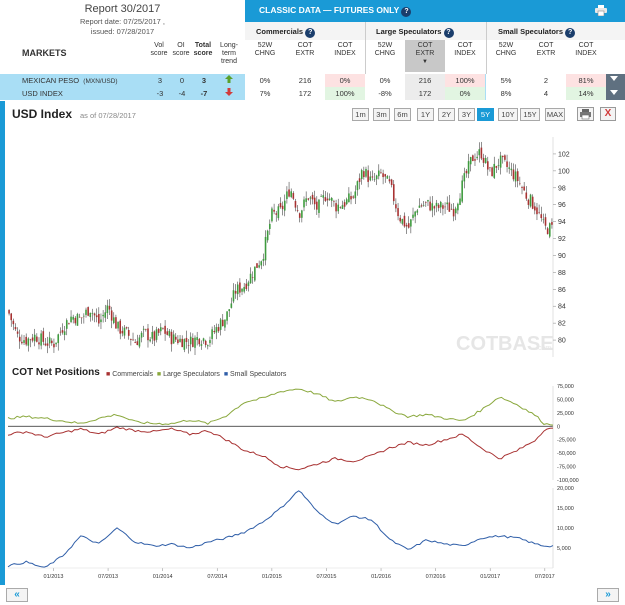 The image size is (625, 605). I want to click on range-button-15y: 15Y, so click(530, 114).